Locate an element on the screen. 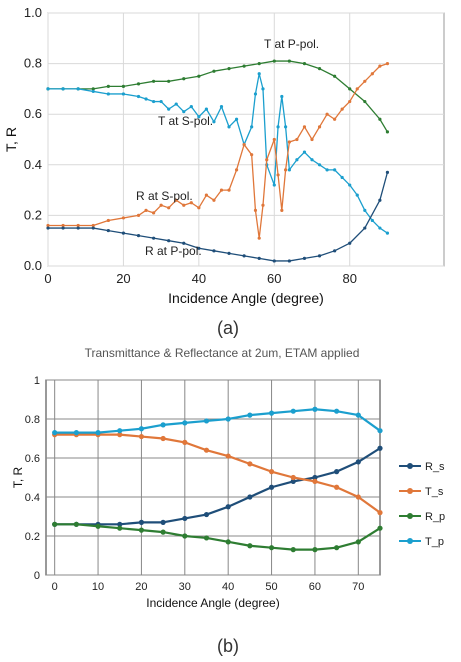  legend-label-T_p: T_p is located at coordinates (434, 542).